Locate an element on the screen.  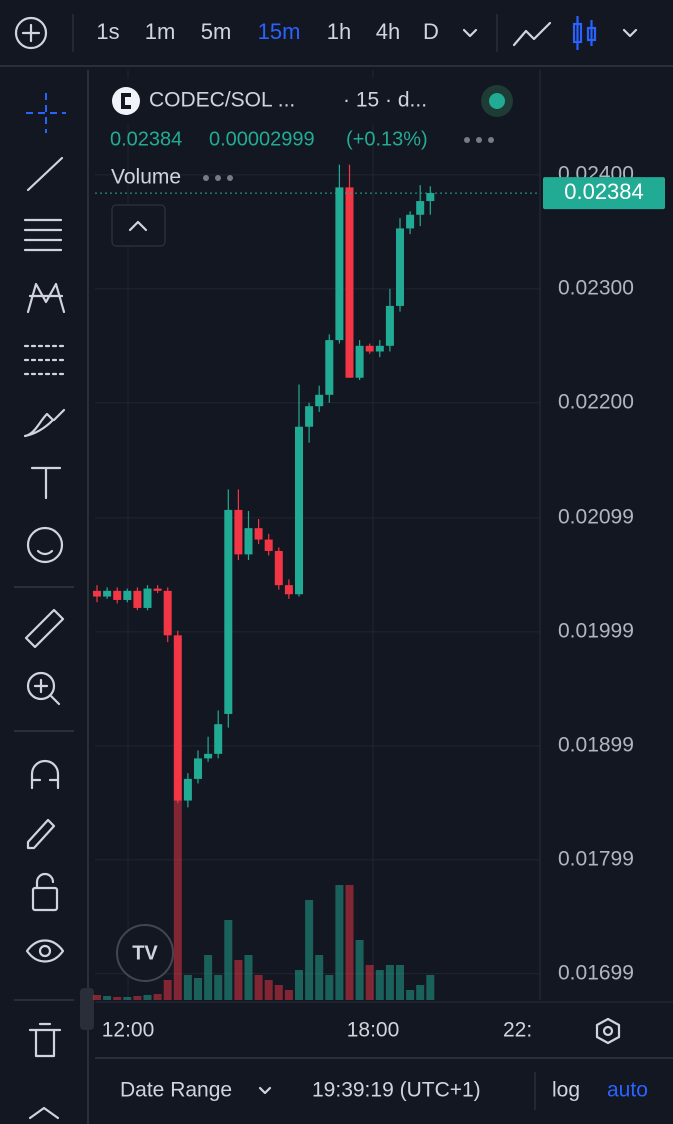
collapse-legend is located at coordinates (138, 225).